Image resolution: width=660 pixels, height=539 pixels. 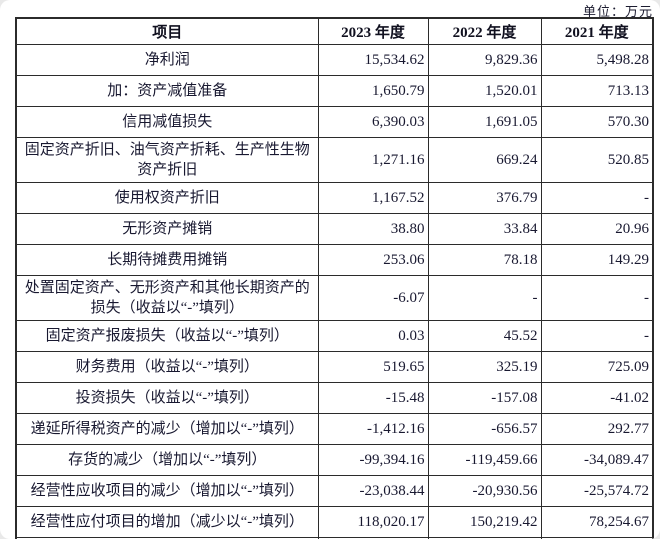 What do you see at coordinates (484, 260) in the screenshot?
I see `row-value: 78.18` at bounding box center [484, 260].